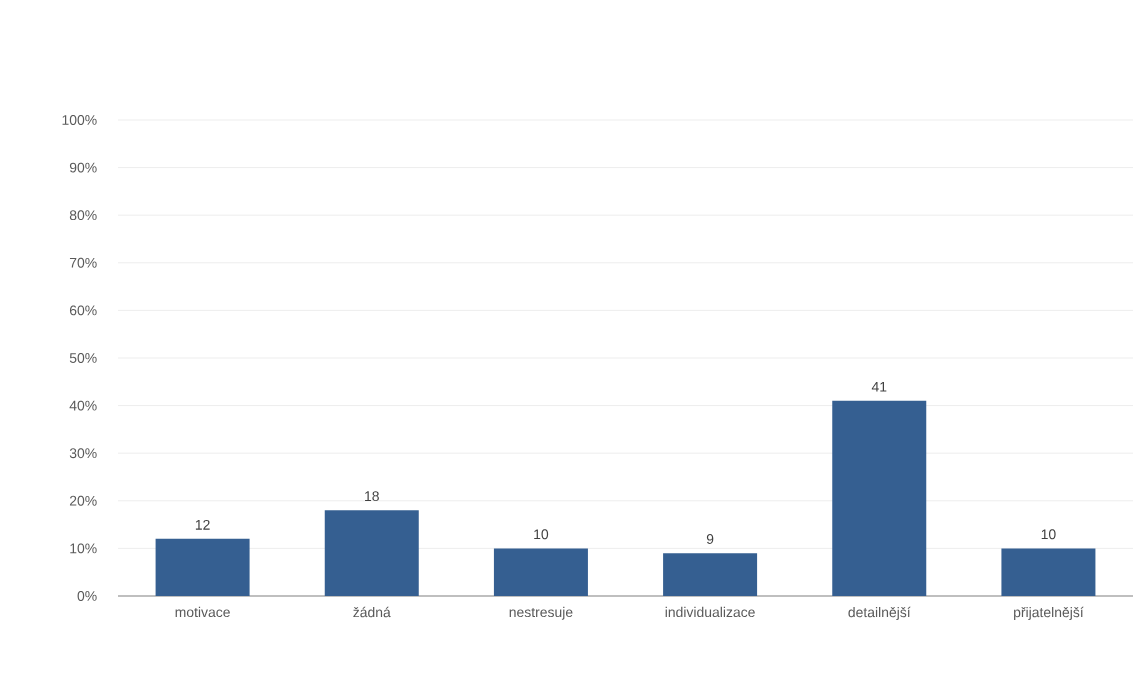 The image size is (1136, 679). Describe the element at coordinates (202, 524) in the screenshot. I see `data-label: 12` at that location.